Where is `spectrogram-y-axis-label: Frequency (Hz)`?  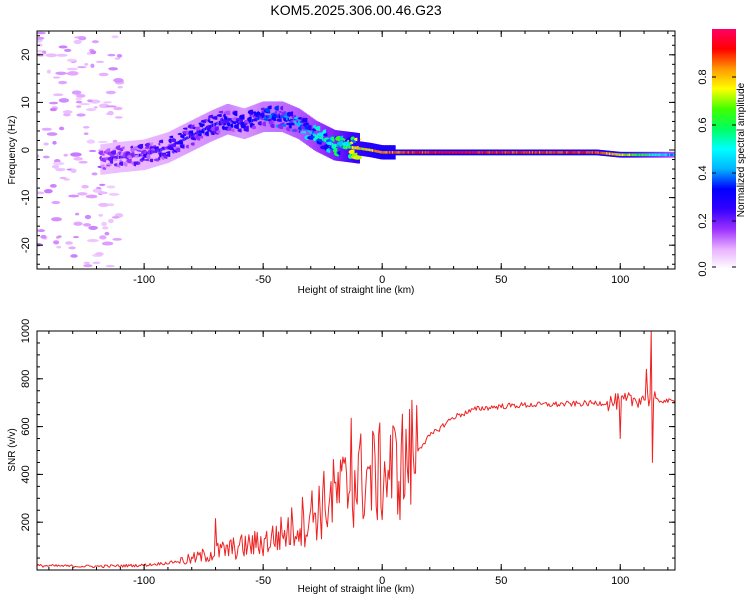
spectrogram-y-axis-label: Frequency (Hz) is located at coordinates (12, 150).